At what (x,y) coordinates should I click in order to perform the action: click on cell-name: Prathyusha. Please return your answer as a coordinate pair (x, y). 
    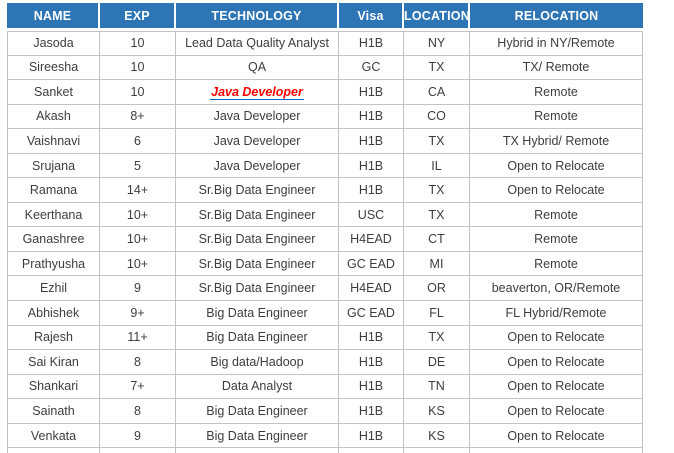
    Looking at the image, I should click on (53, 264).